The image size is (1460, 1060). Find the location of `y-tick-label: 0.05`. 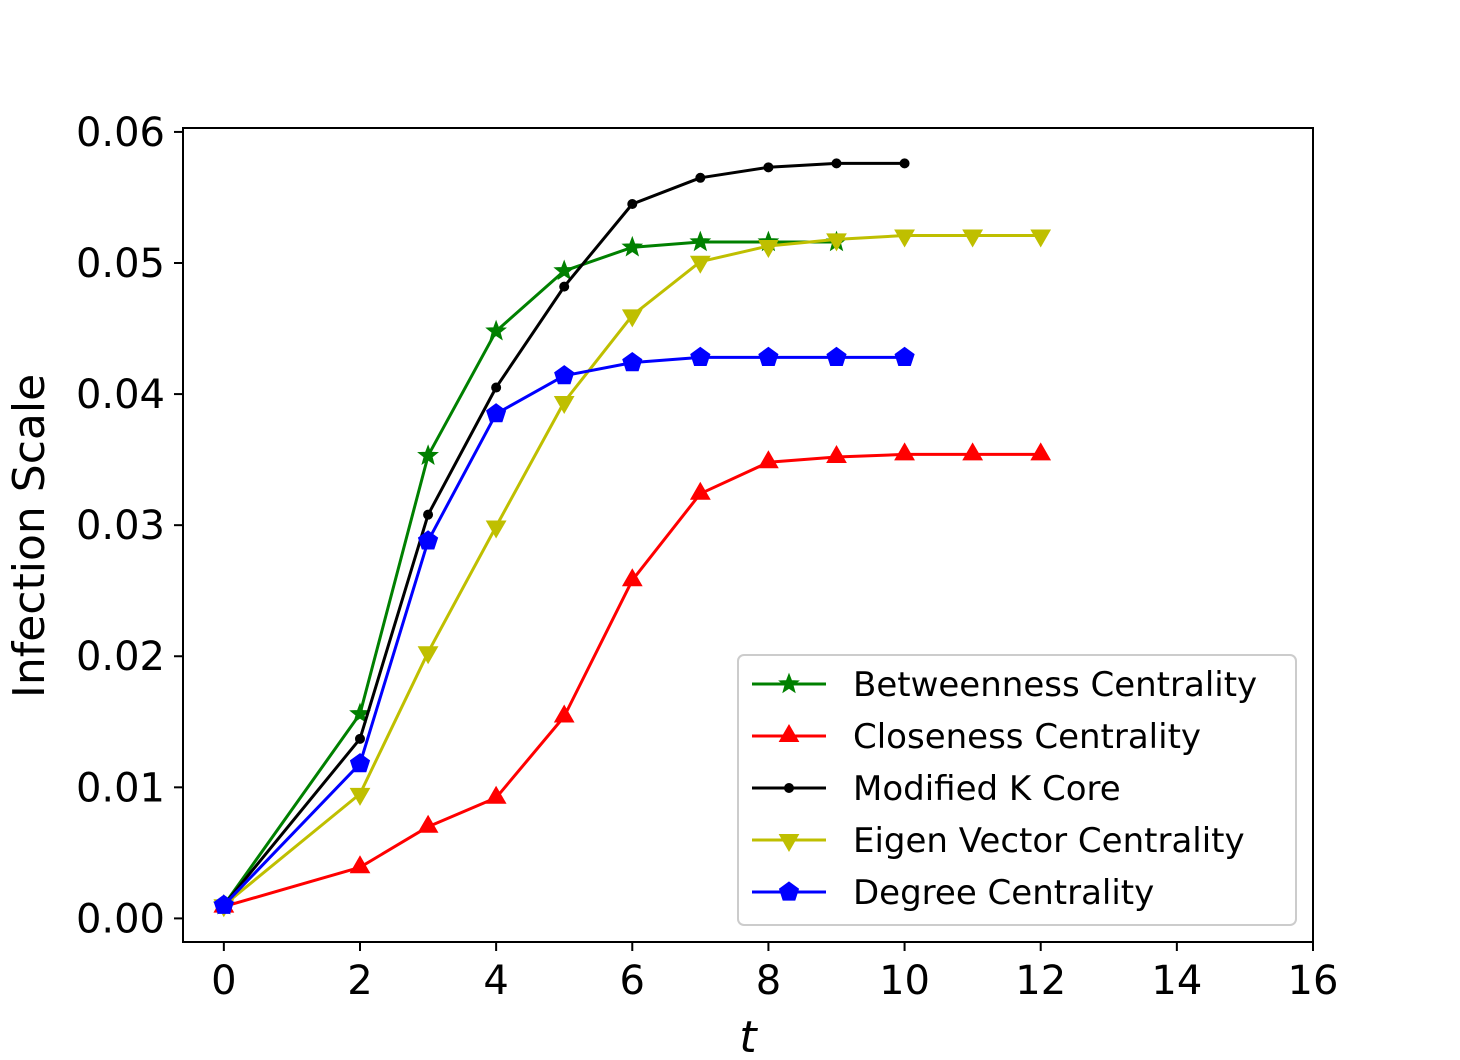

y-tick-label: 0.05 is located at coordinates (120, 264).